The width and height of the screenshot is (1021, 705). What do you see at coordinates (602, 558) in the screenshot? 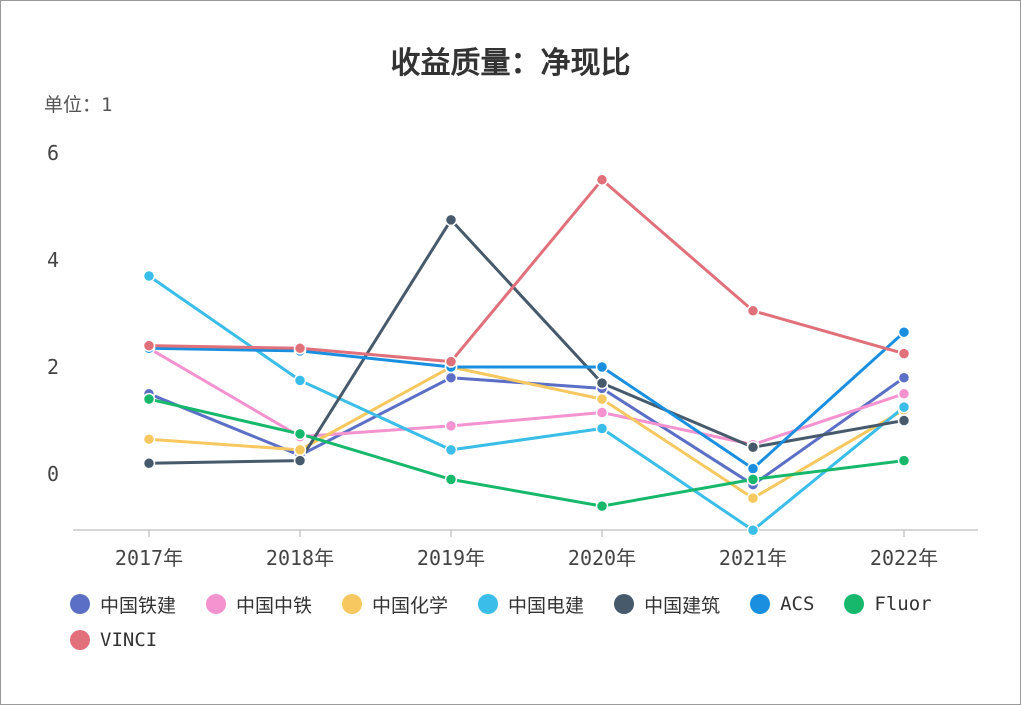
I see `x-tick-label: 2020年` at bounding box center [602, 558].